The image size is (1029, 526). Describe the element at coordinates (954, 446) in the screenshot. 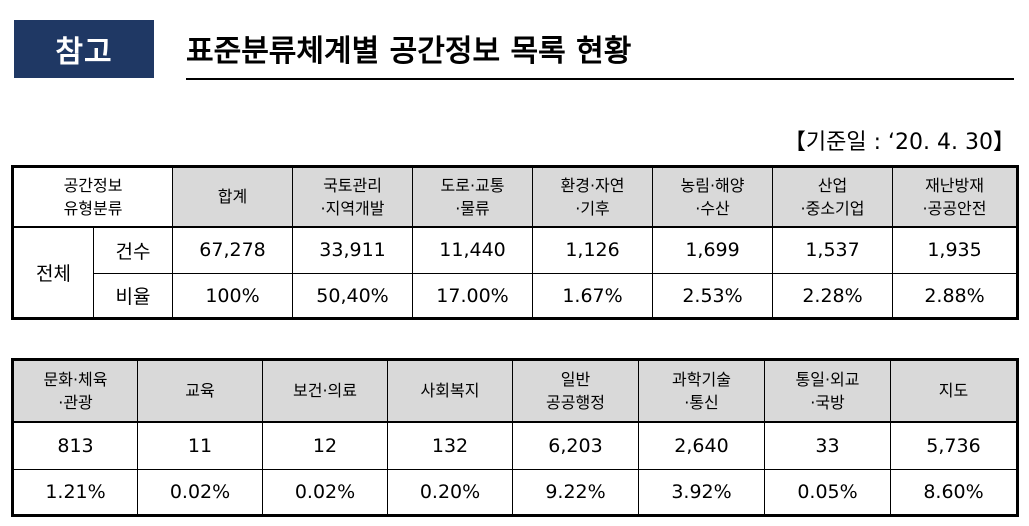

I see `table-cell: 5,736` at that location.